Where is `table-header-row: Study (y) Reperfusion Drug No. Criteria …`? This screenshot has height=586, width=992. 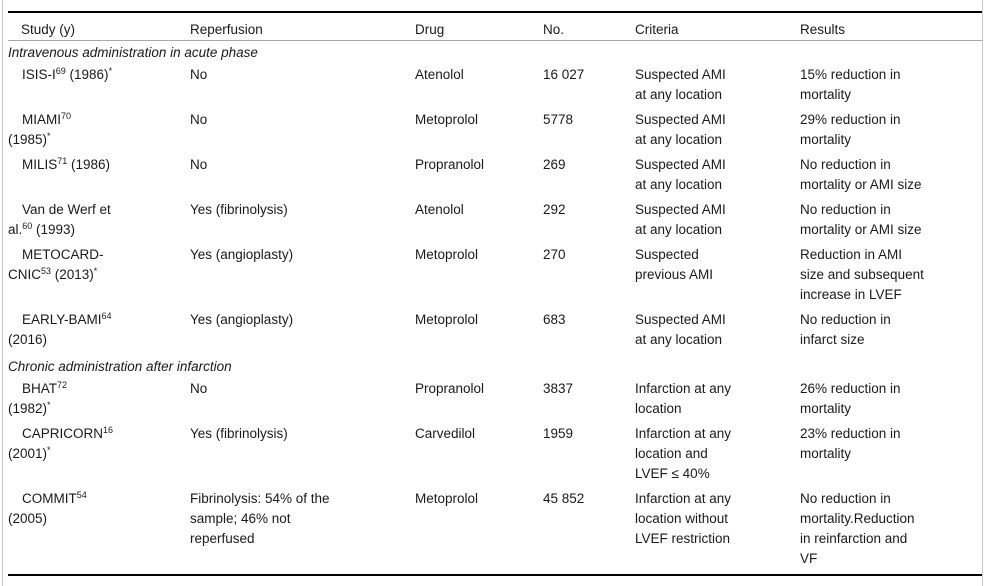 table-header-row: Study (y) Reperfusion Drug No. Criteria … is located at coordinates (495, 26).